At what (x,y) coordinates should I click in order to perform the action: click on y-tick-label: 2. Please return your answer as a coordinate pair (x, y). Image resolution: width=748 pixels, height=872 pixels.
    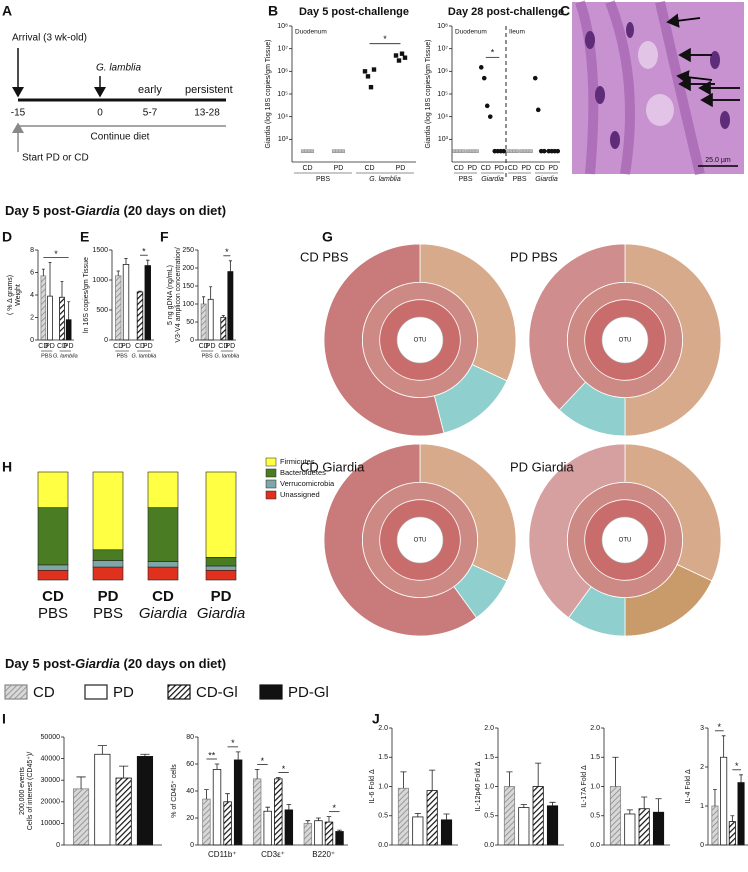
    Looking at the image, I should click on (702, 767).